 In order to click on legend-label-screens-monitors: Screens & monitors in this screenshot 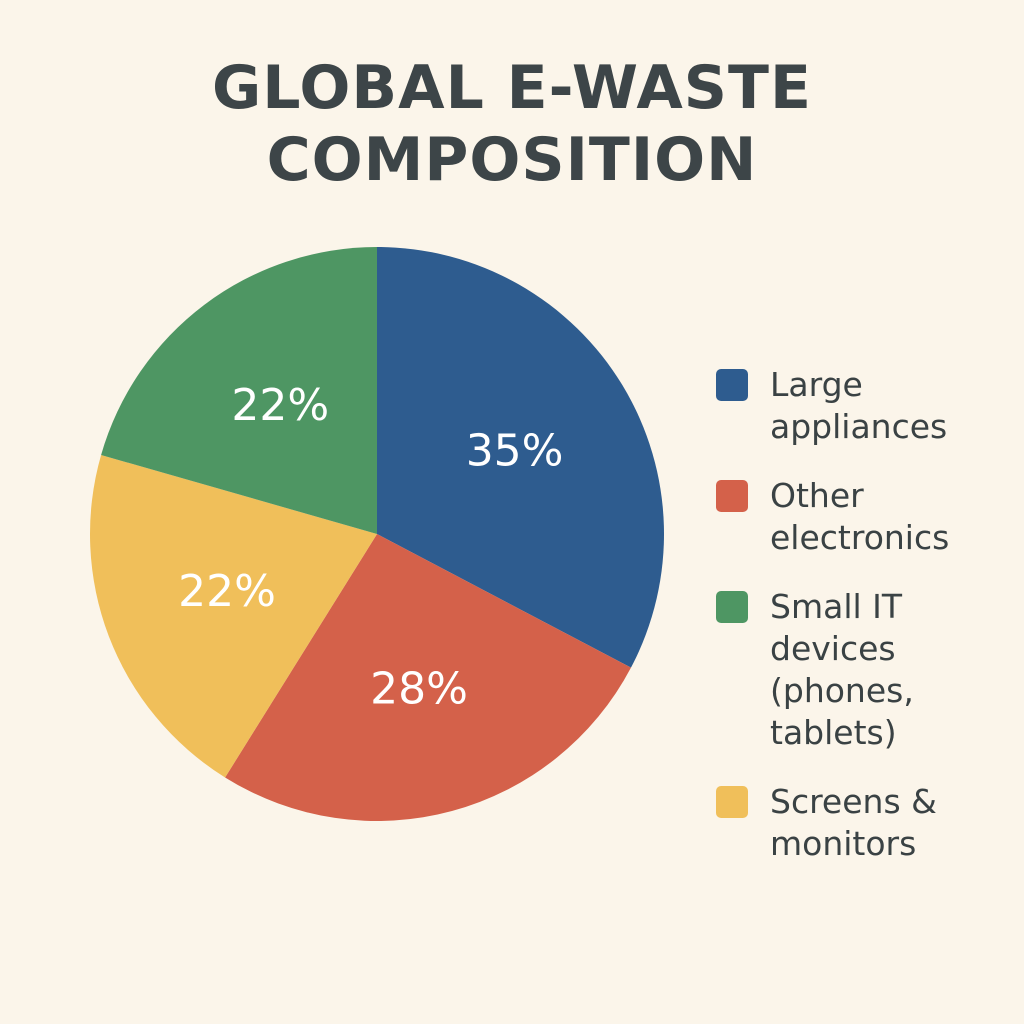, I will do `click(853, 822)`.